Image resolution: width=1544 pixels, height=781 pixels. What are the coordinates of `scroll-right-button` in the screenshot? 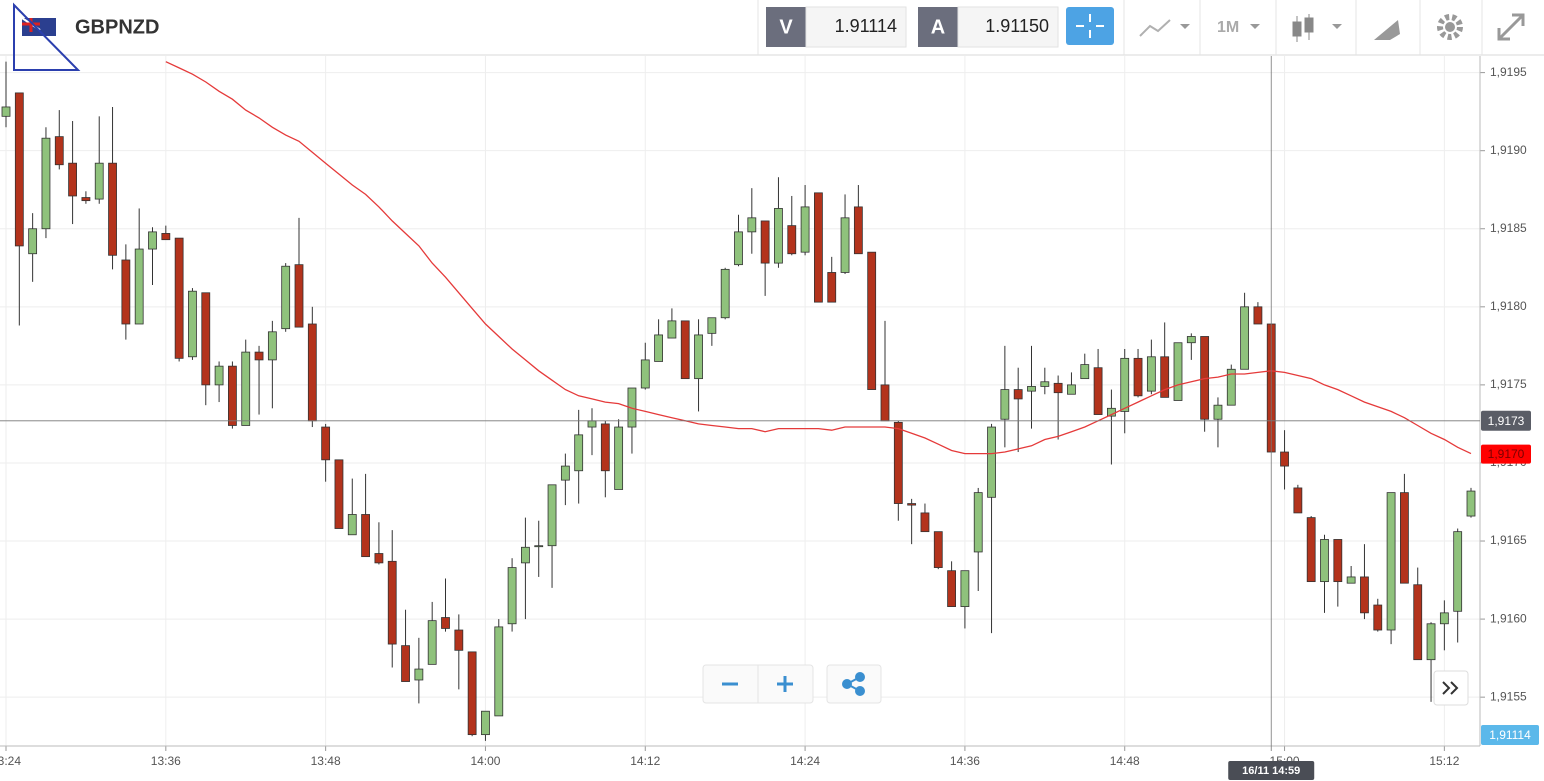 It's located at (1451, 688).